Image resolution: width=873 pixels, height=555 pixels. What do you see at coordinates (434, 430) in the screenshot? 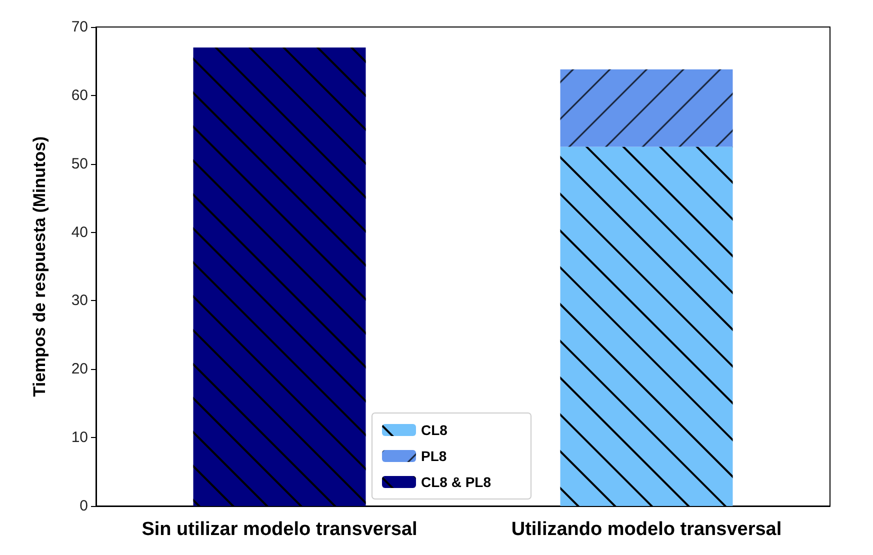
I see `legend-label: CL8` at bounding box center [434, 430].